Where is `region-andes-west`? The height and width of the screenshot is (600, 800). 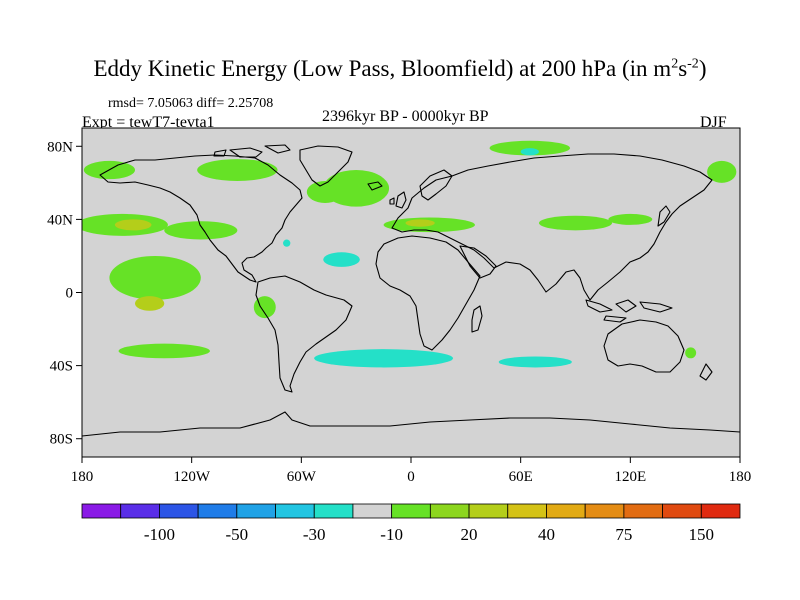
region-andes-west is located at coordinates (264, 307).